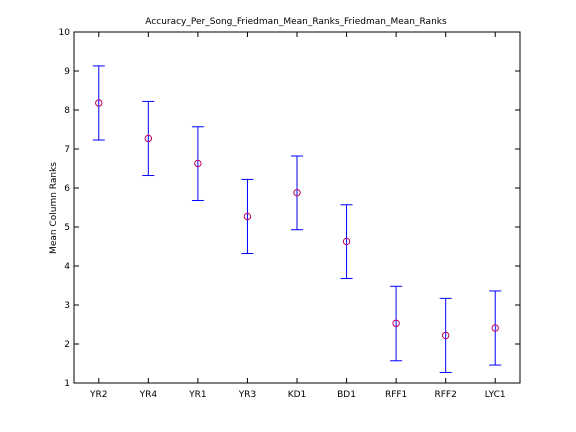 This screenshot has height=432, width=576. What do you see at coordinates (67, 267) in the screenshot?
I see `y-tick-label: 4` at bounding box center [67, 267].